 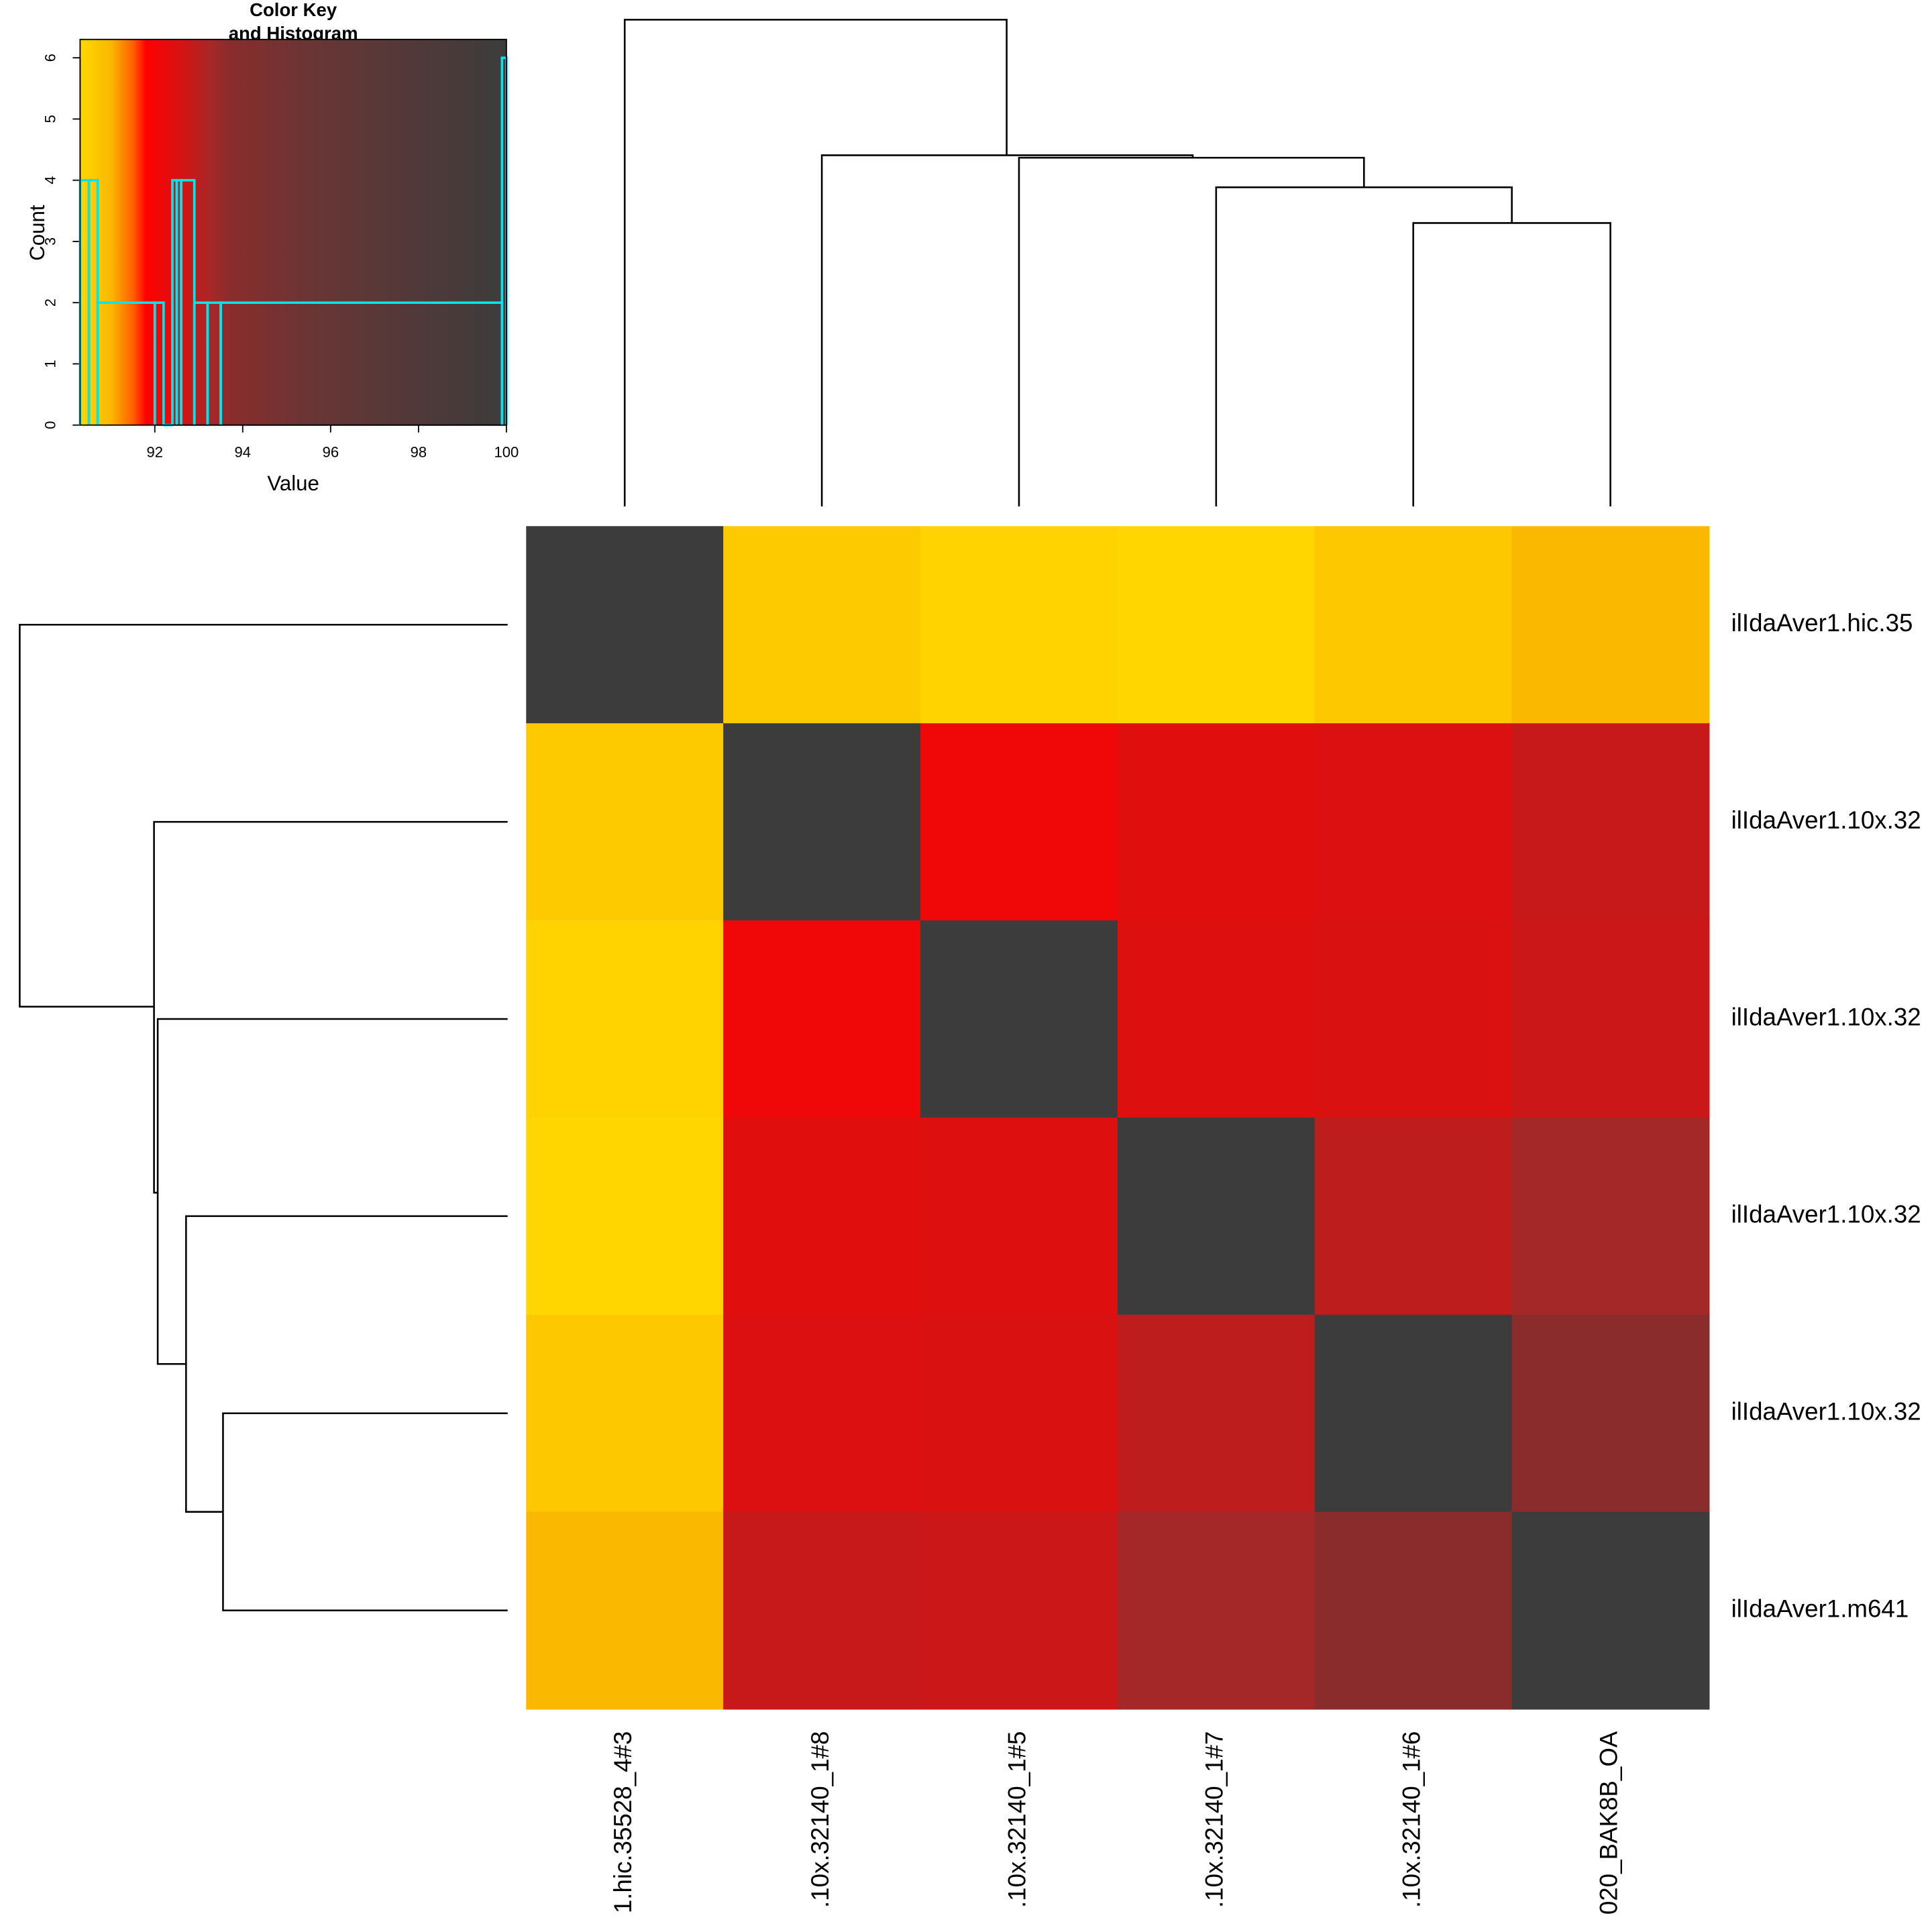 What do you see at coordinates (623, 1822) in the screenshot?
I see `column-label: 1.hic.35528_4#3` at bounding box center [623, 1822].